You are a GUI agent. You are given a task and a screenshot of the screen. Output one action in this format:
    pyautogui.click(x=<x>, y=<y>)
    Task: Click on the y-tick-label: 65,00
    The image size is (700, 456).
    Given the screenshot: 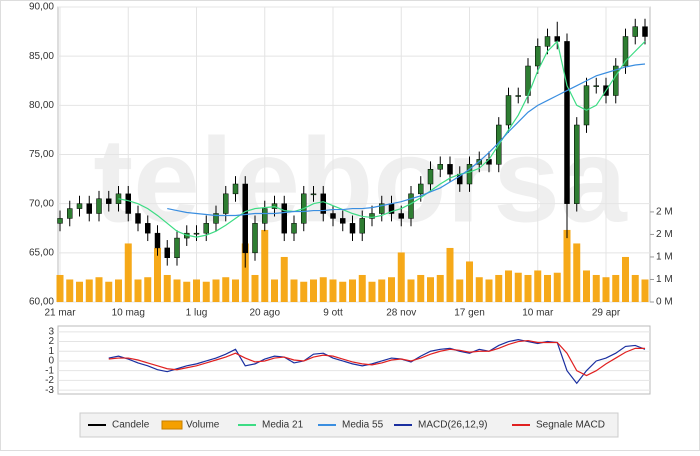 What is the action you would take?
    pyautogui.click(x=41, y=252)
    